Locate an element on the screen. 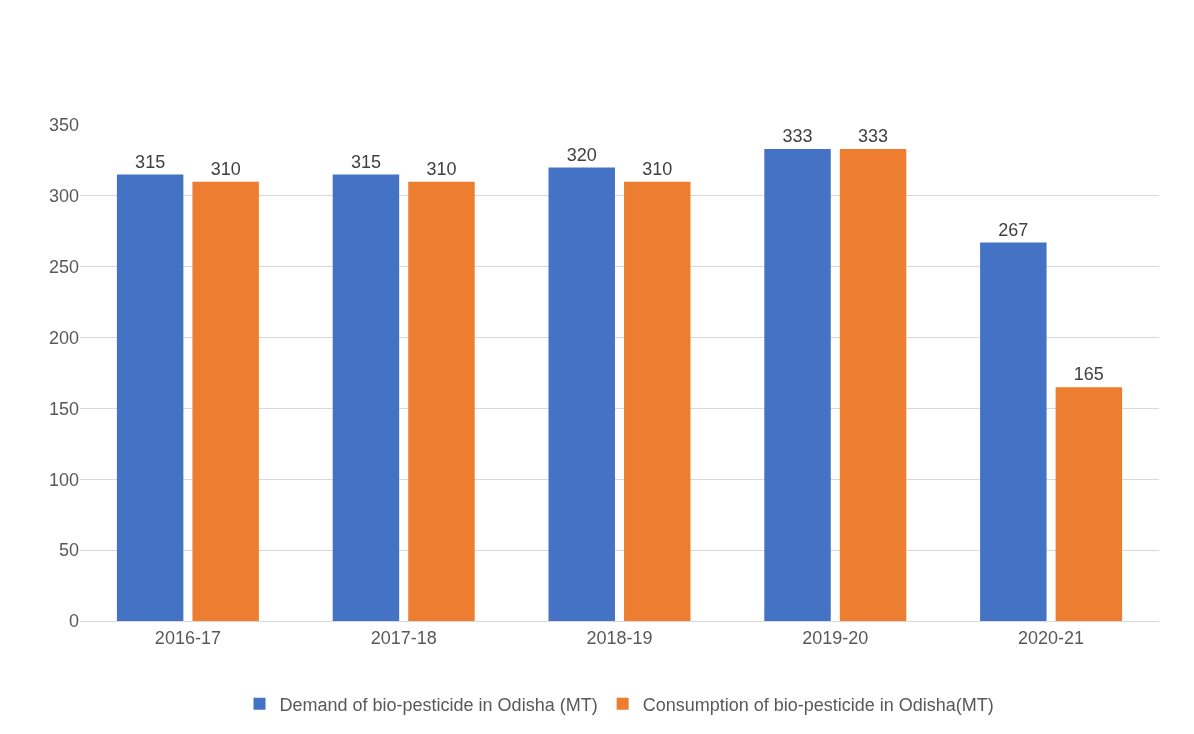 This screenshot has height=734, width=1194. y-tick-label: 0 is located at coordinates (73, 621).